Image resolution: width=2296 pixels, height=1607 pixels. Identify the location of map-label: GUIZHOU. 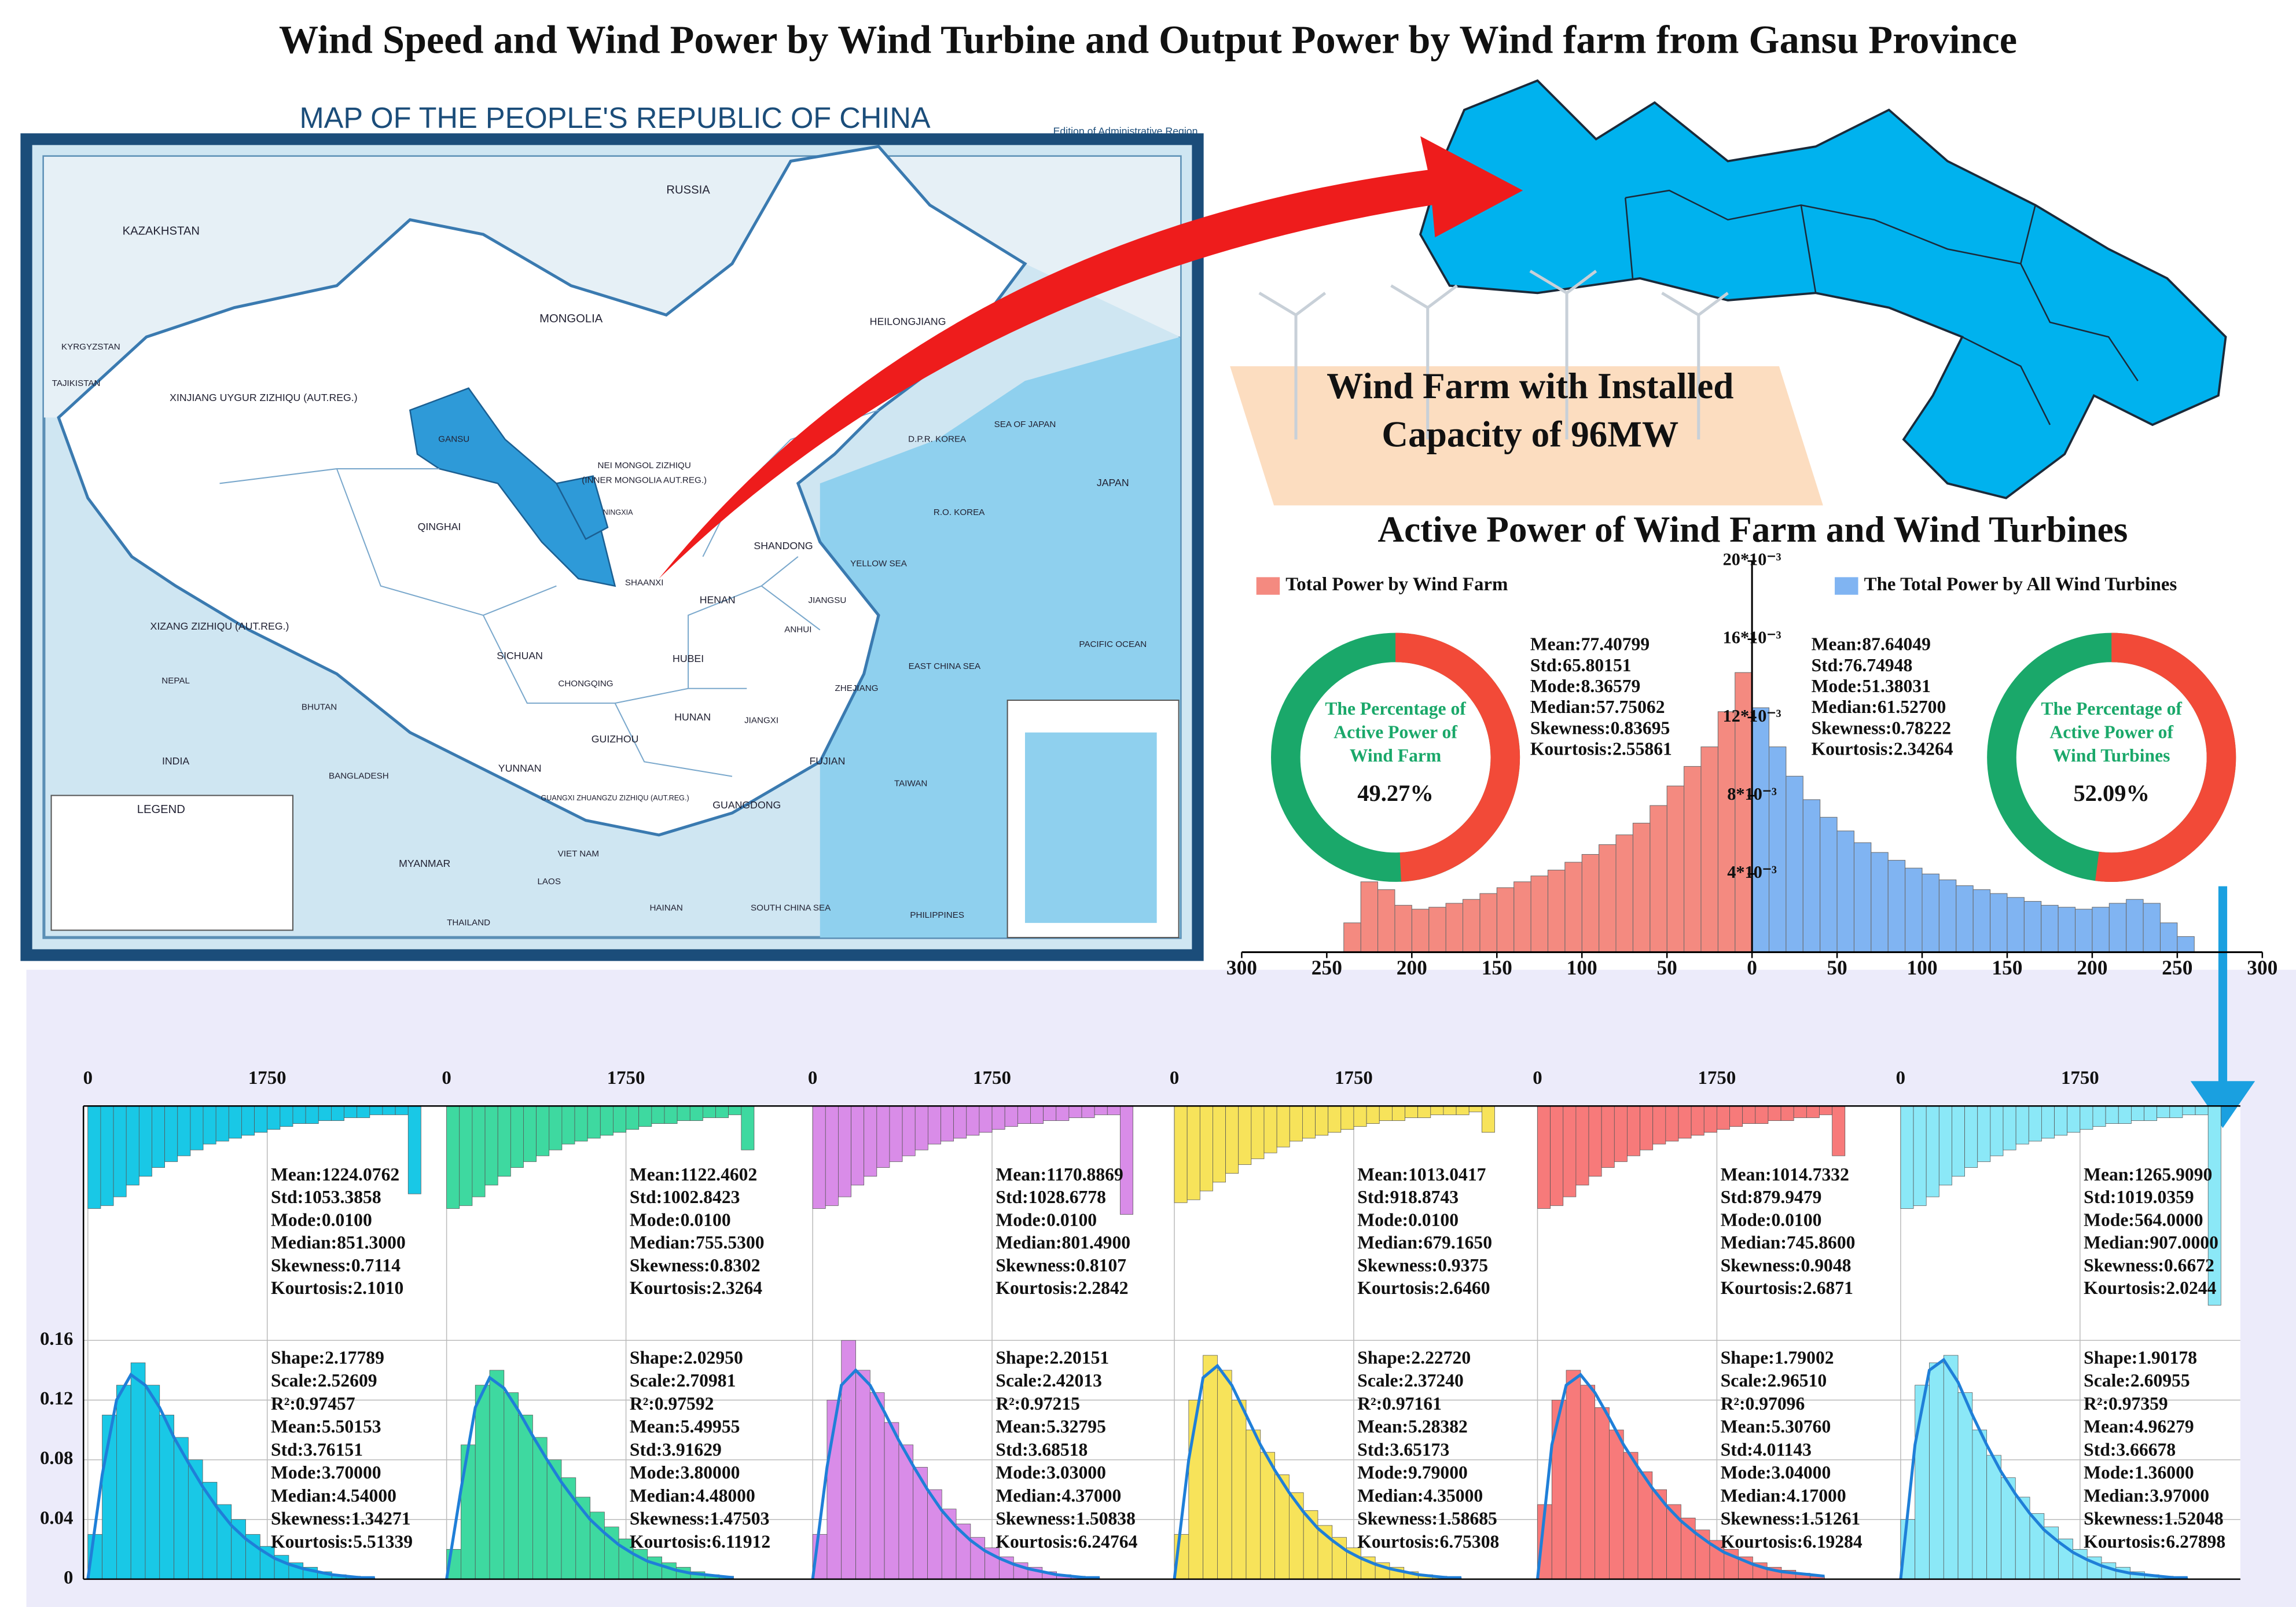
(615, 739).